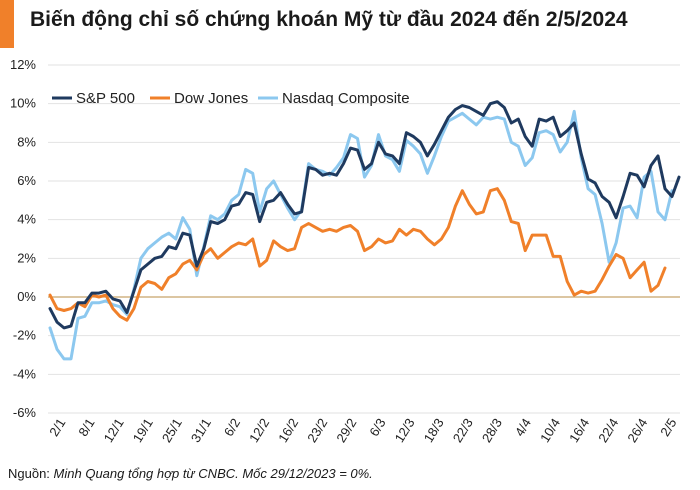  What do you see at coordinates (172, 430) in the screenshot?
I see `x-tick-label: 25/1` at bounding box center [172, 430].